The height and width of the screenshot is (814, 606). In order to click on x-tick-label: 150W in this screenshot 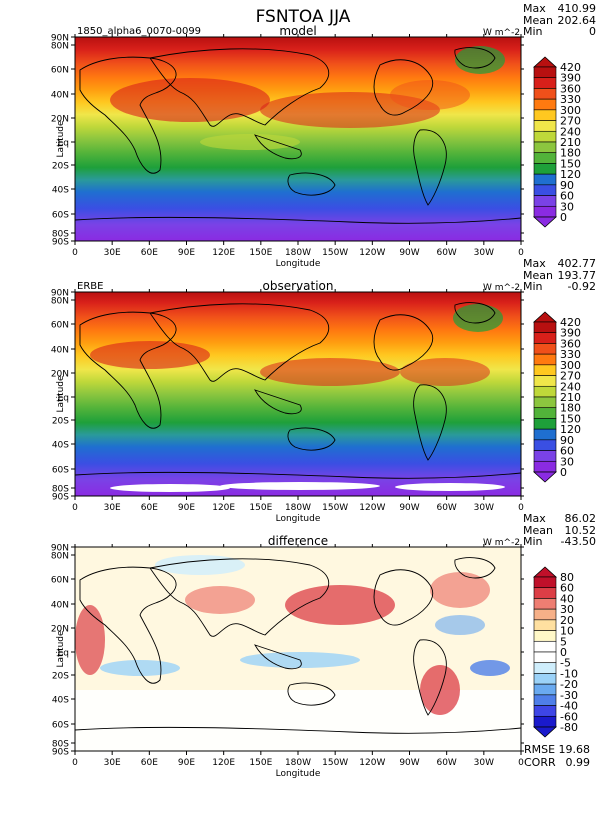, I will do `click(335, 763)`.